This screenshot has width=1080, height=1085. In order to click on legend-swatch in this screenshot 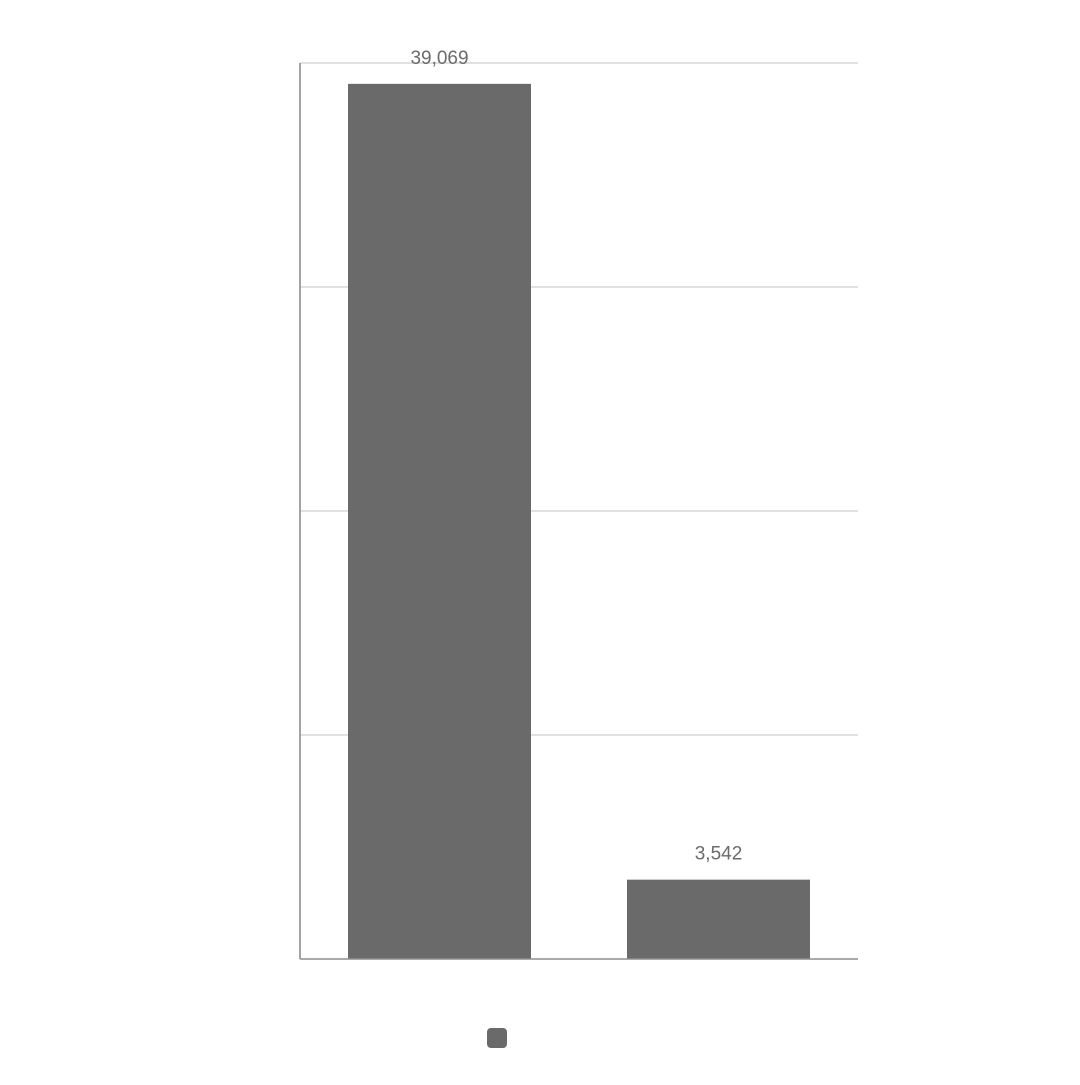, I will do `click(497, 1038)`.